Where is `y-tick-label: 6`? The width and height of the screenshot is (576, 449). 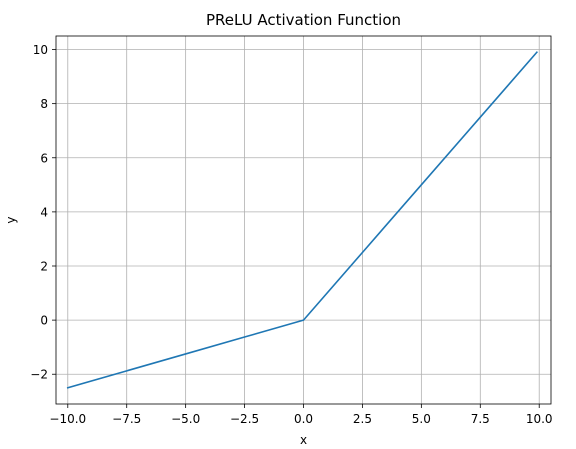 y-tick-label: 6 is located at coordinates (44, 158).